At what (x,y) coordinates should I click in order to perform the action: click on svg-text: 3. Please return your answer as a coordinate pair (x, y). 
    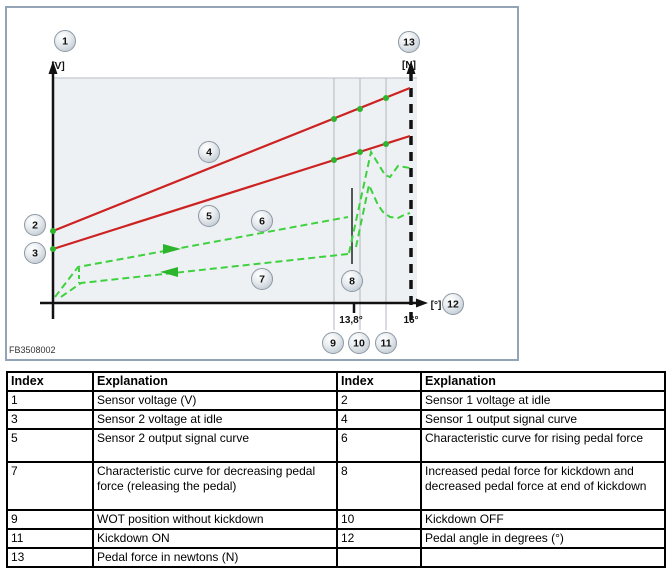
    Looking at the image, I should click on (35, 254).